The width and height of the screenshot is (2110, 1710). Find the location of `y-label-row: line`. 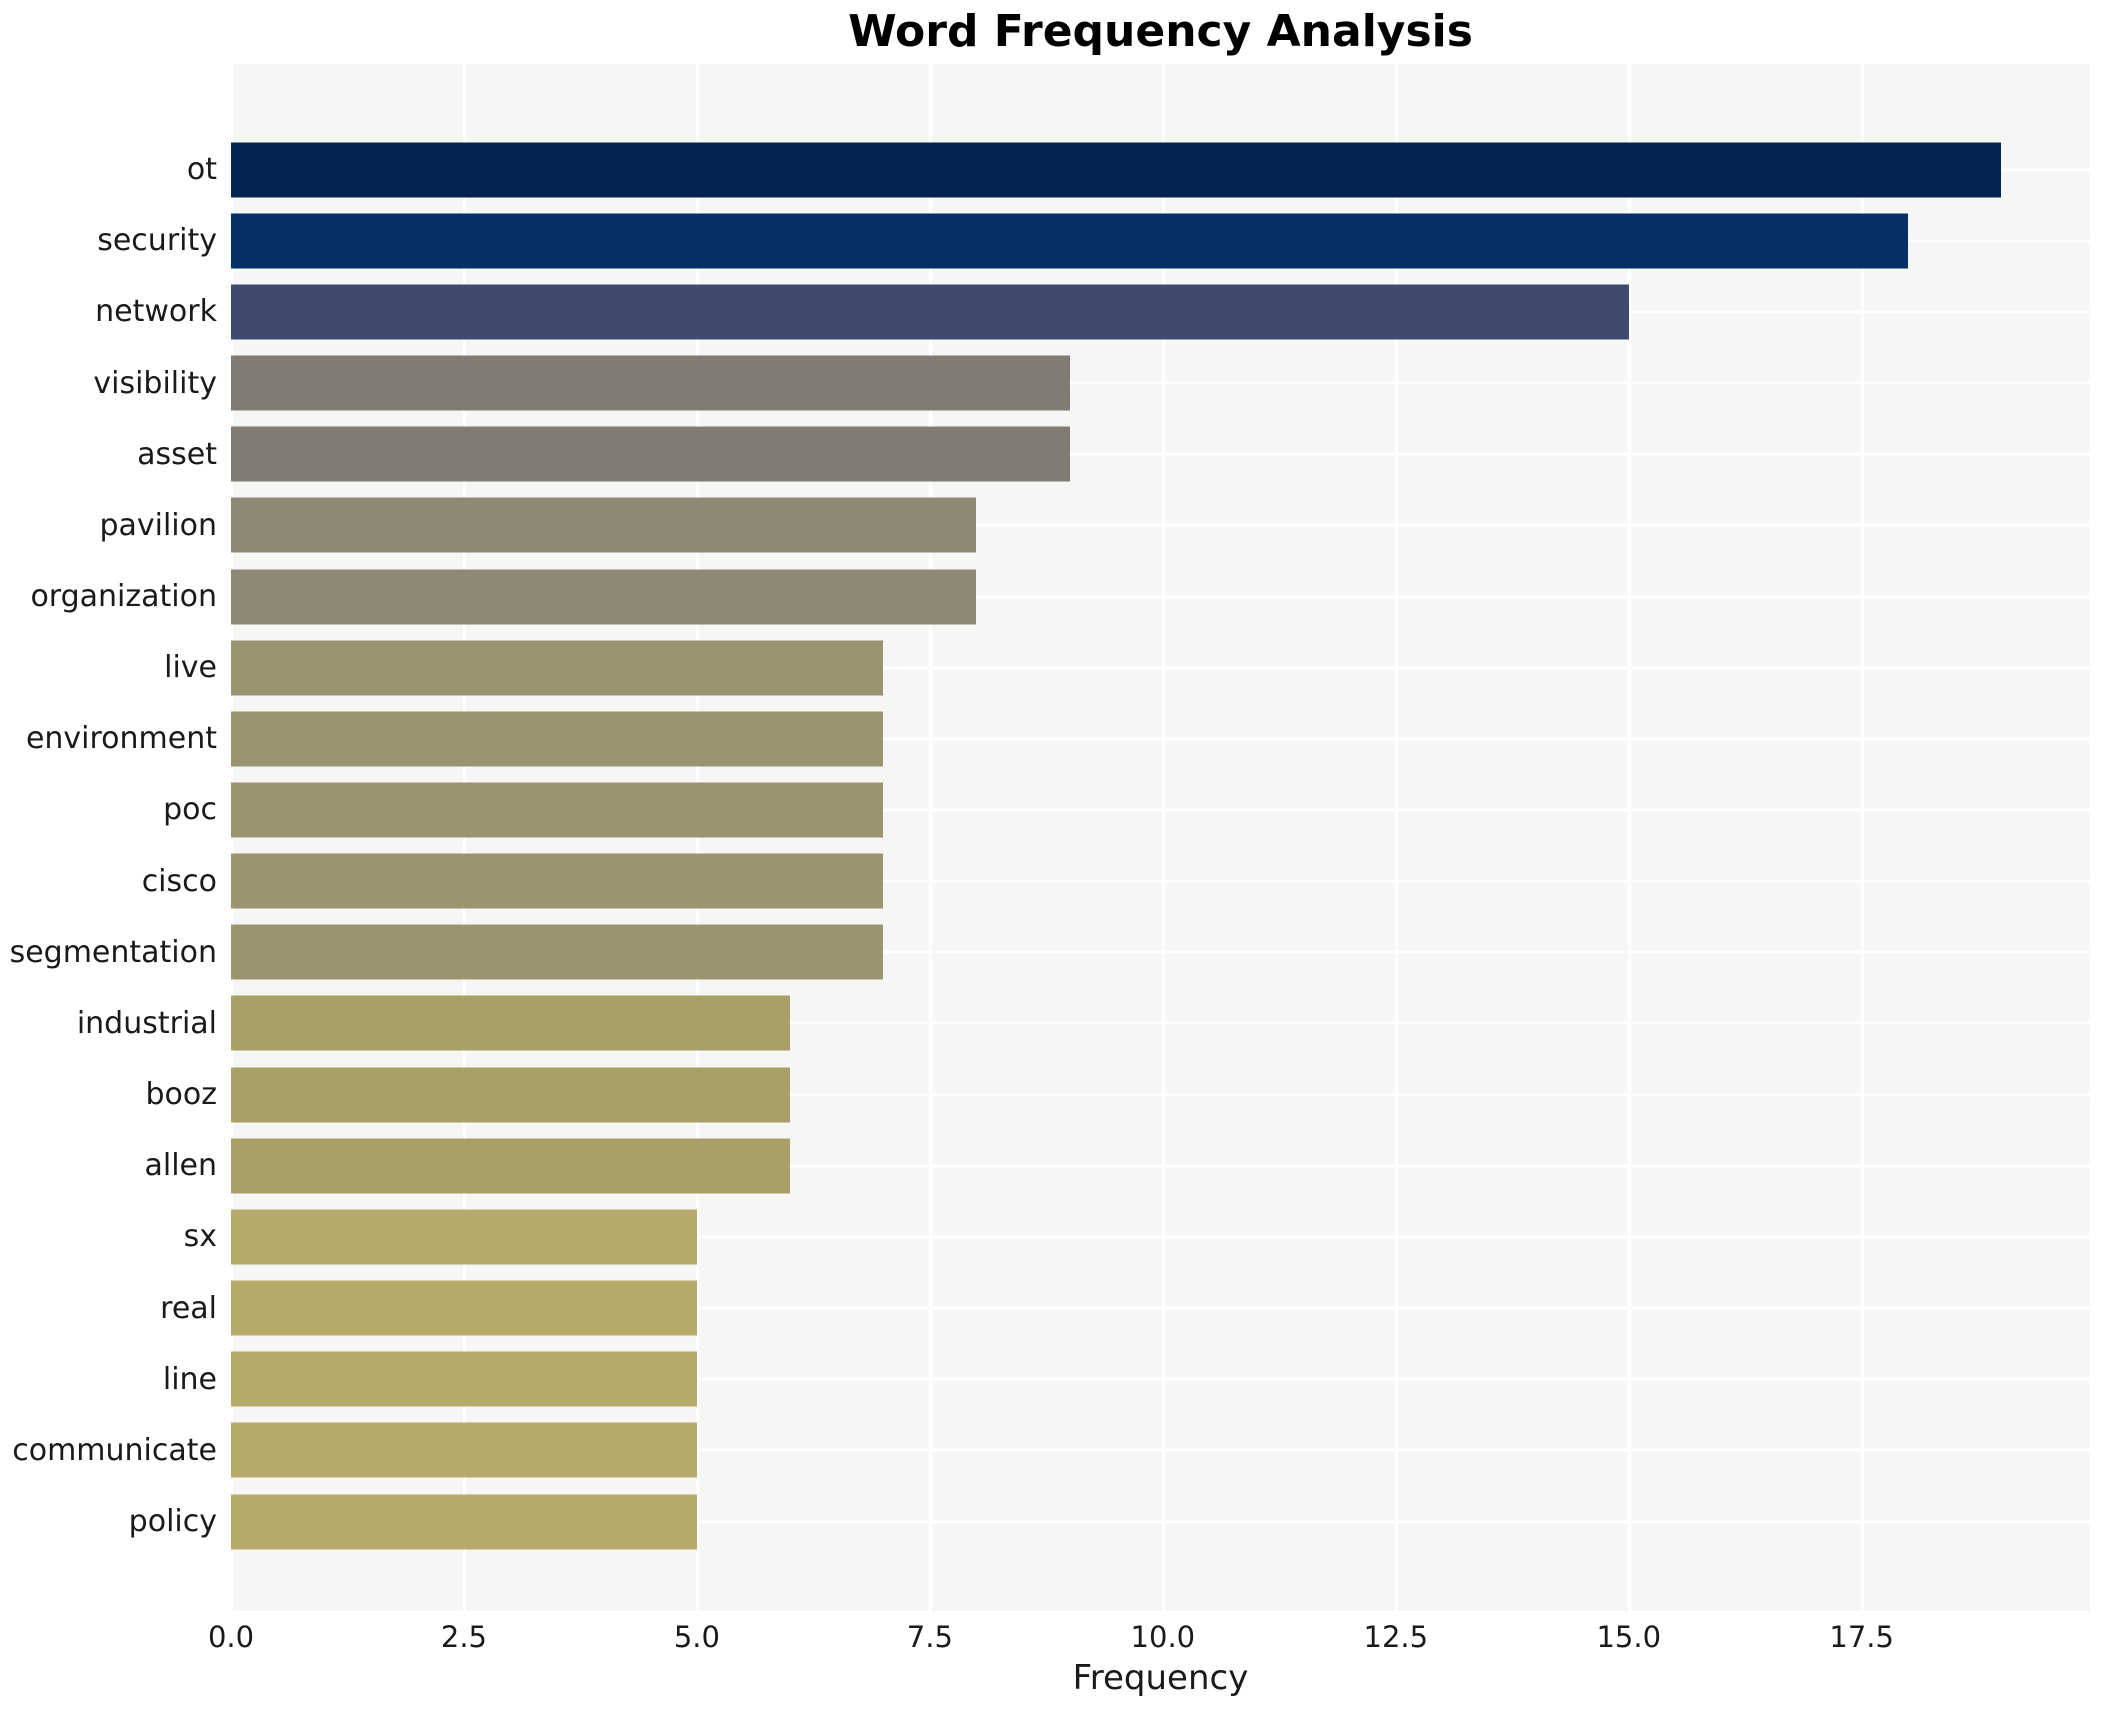

y-label-row: line is located at coordinates (108, 1379).